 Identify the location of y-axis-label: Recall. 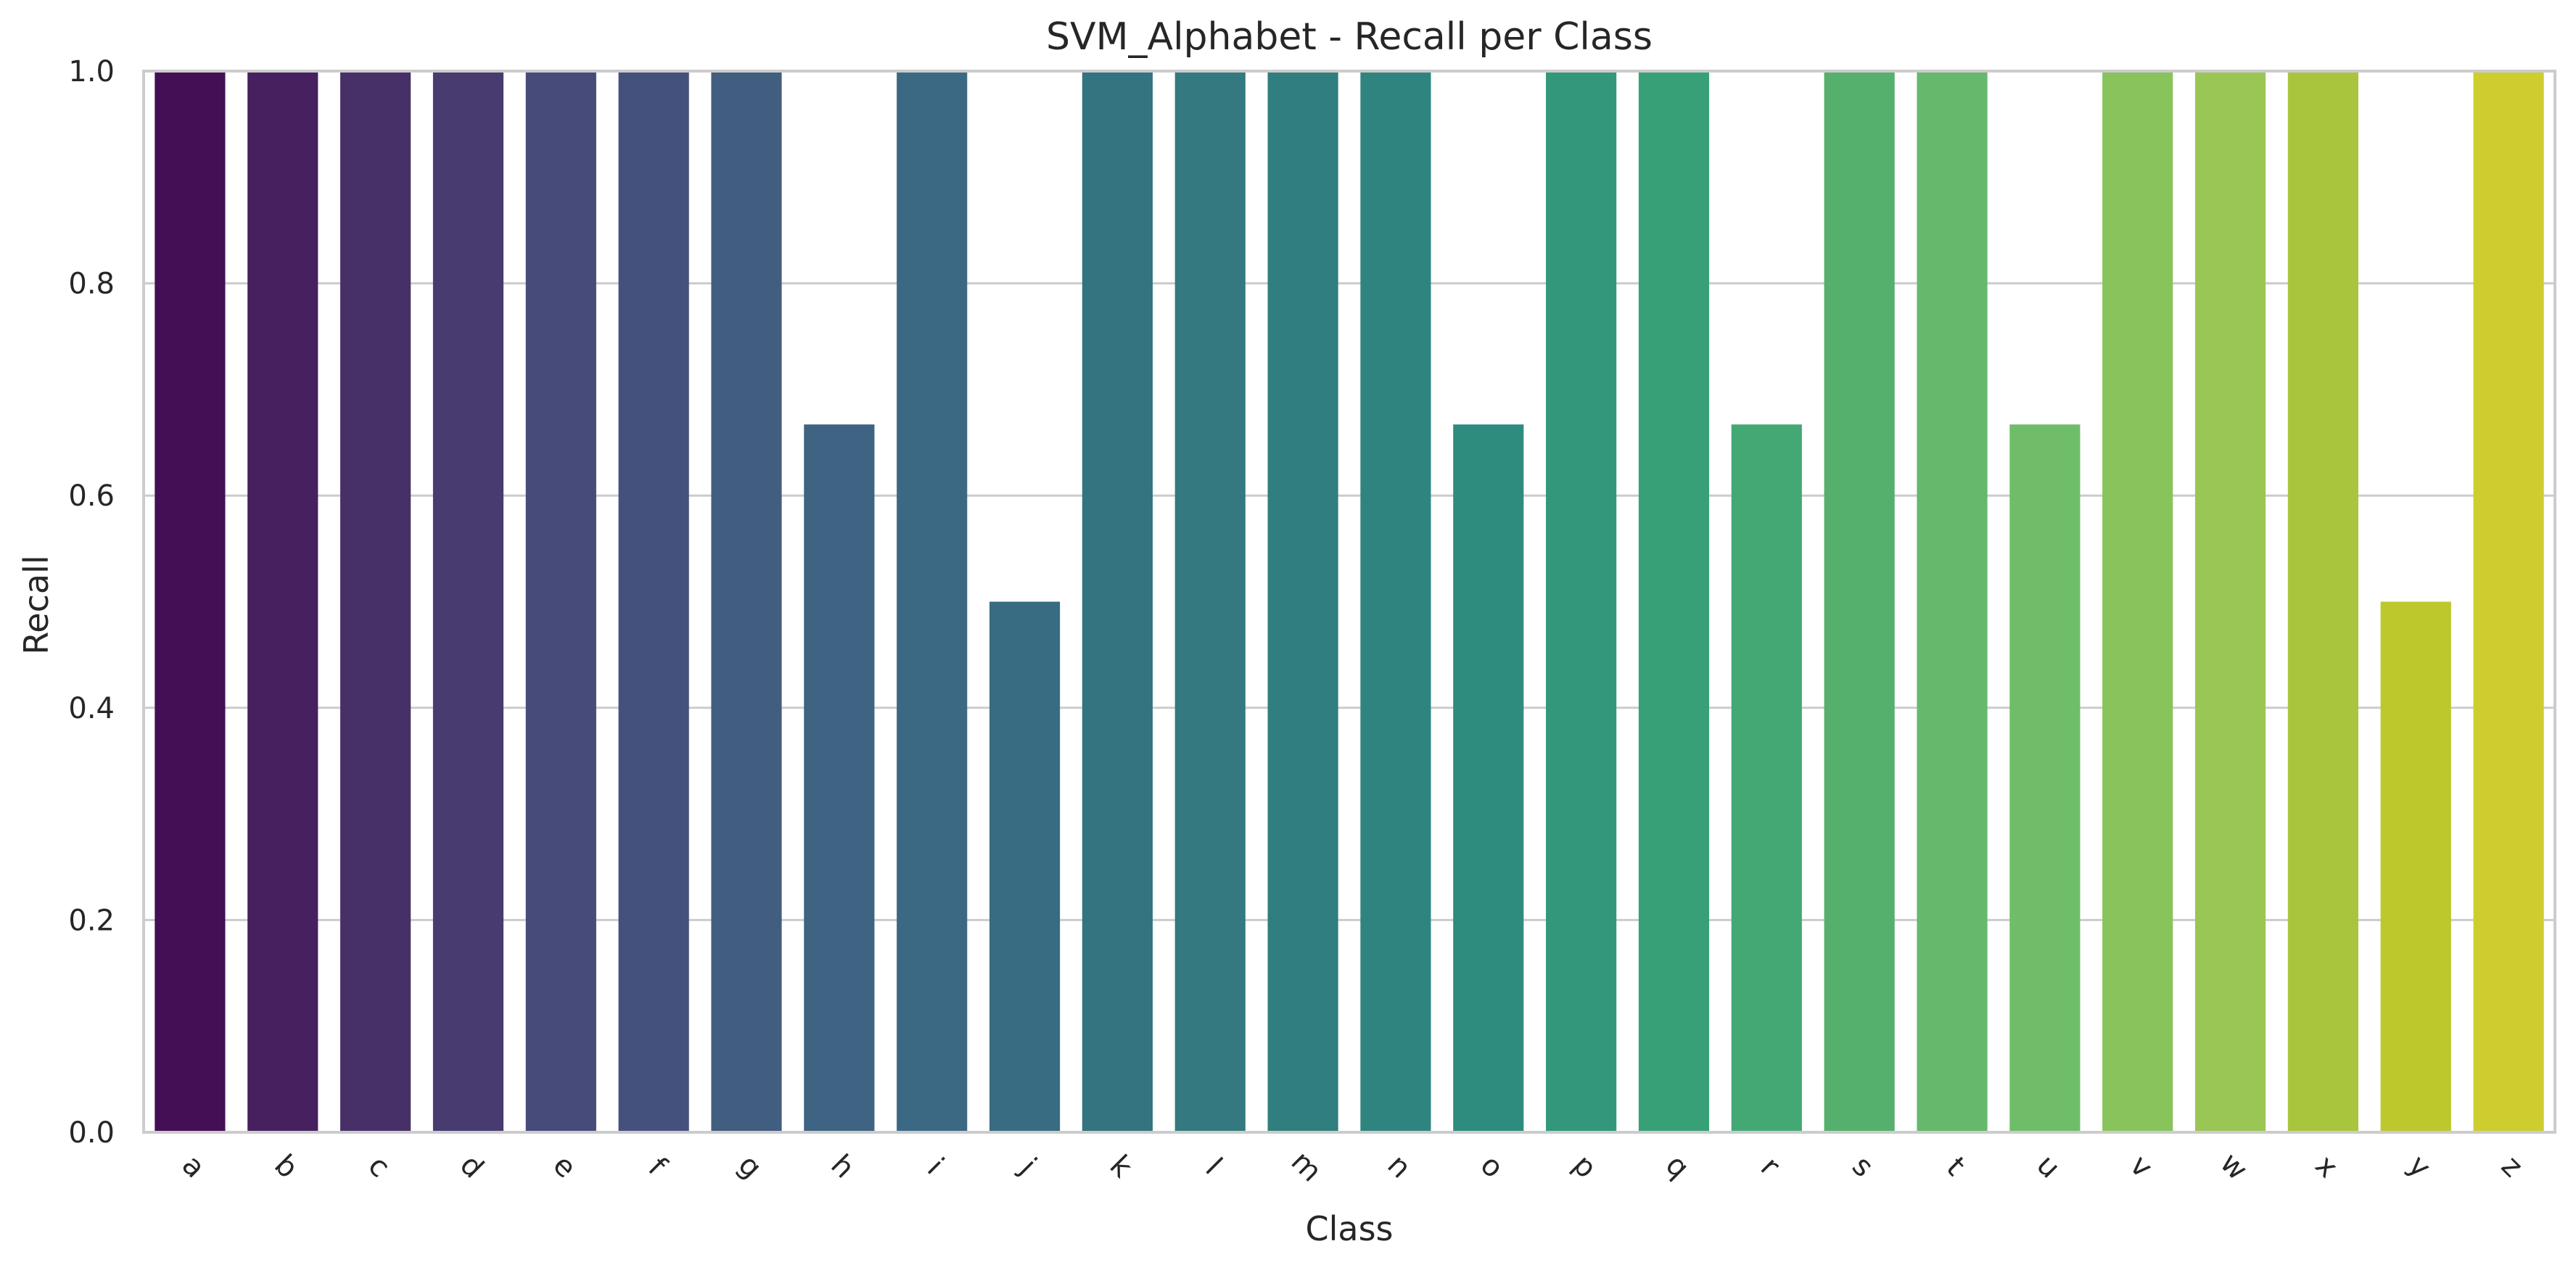
(36, 604).